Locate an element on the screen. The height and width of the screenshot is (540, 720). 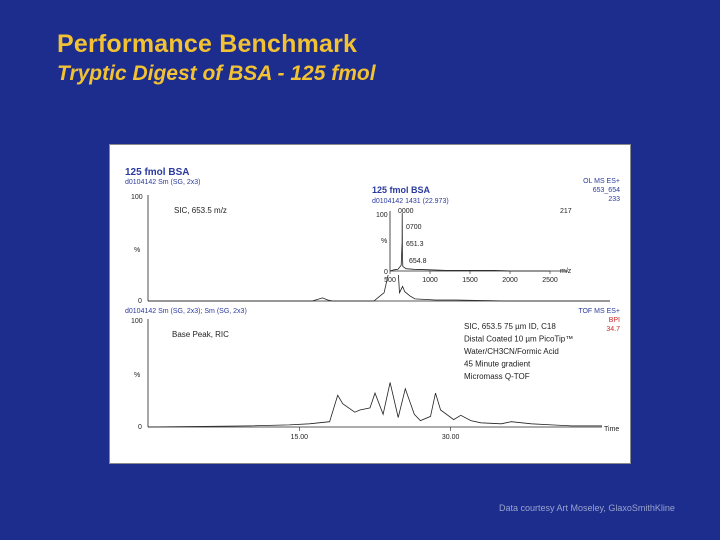
condition-line: Water/CH3CN/Formic Acid is located at coordinates (511, 351).